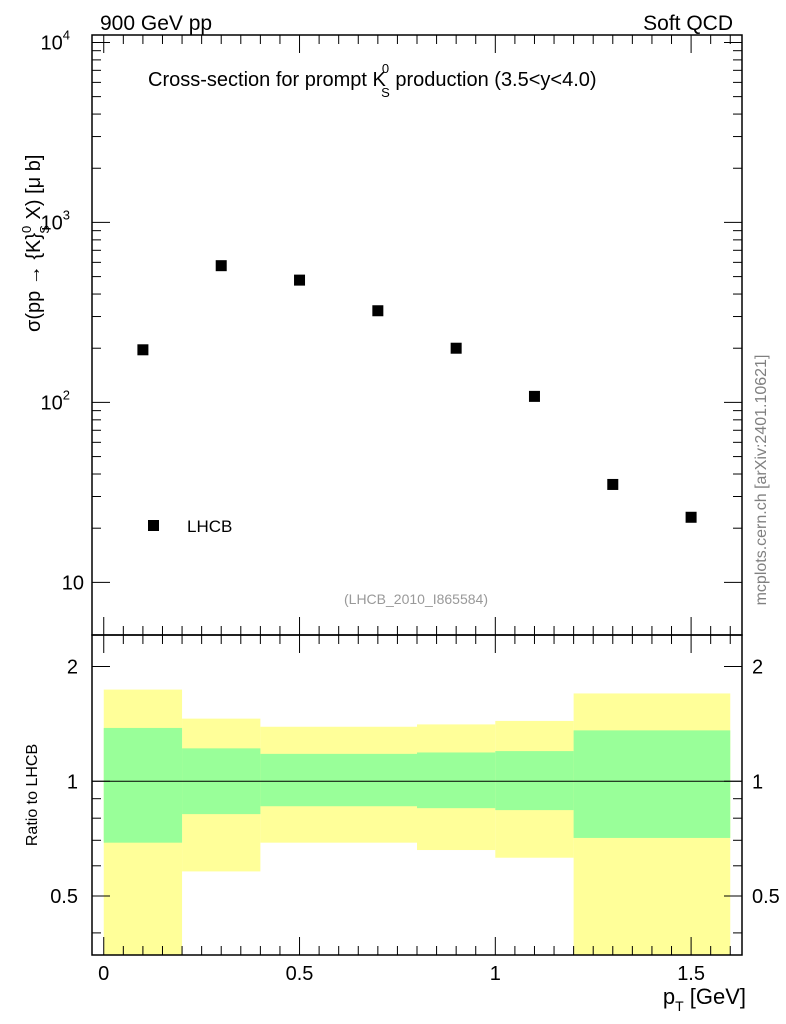 This screenshot has width=786, height=1024. Describe the element at coordinates (103, 974) in the screenshot. I see `x-tick-label: 0` at that location.